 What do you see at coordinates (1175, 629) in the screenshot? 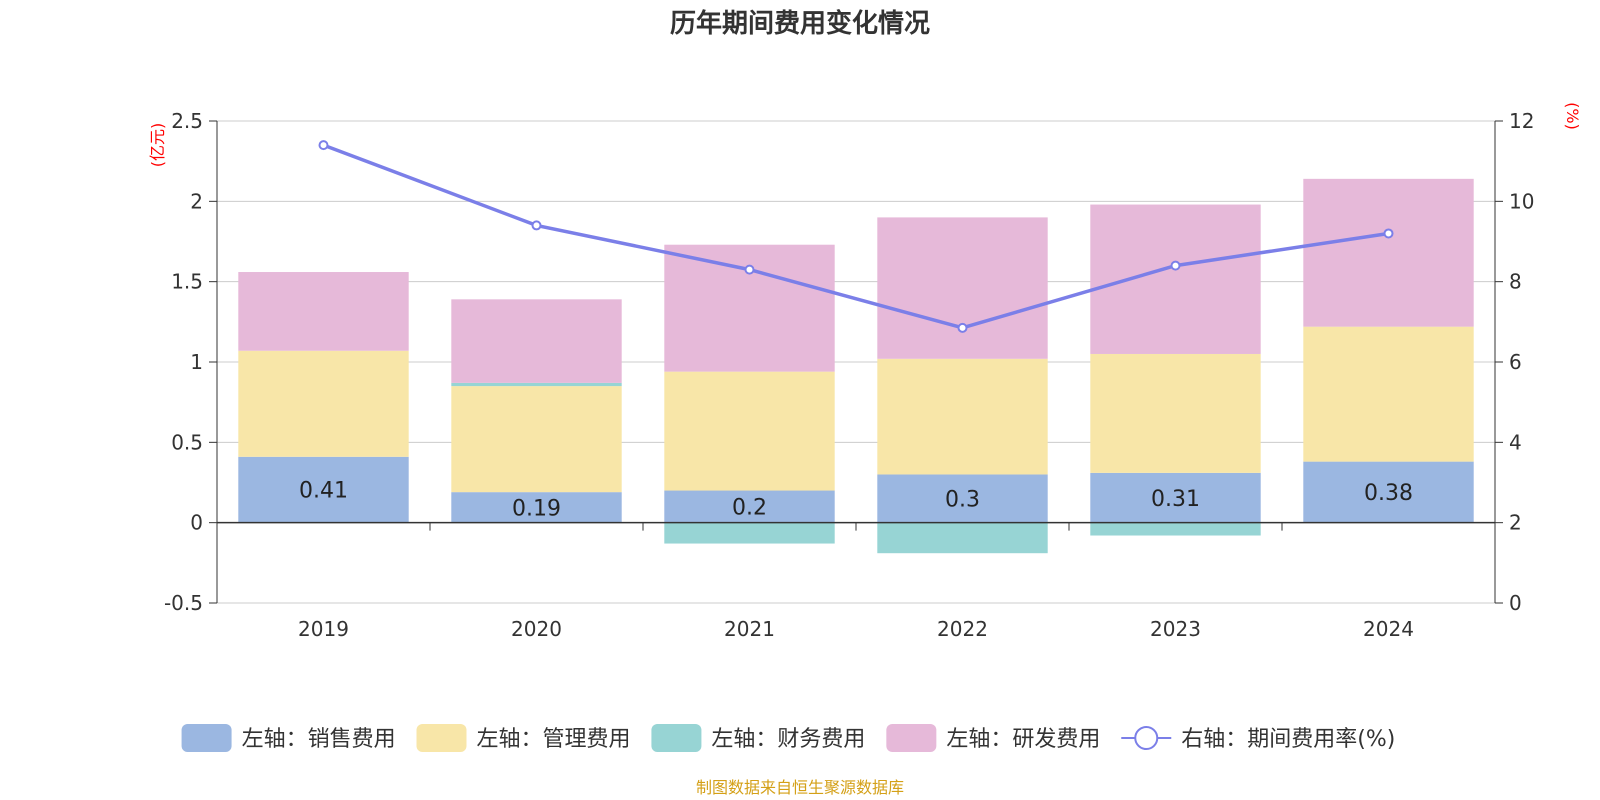
I see `x-tick-label: 2023` at bounding box center [1175, 629].